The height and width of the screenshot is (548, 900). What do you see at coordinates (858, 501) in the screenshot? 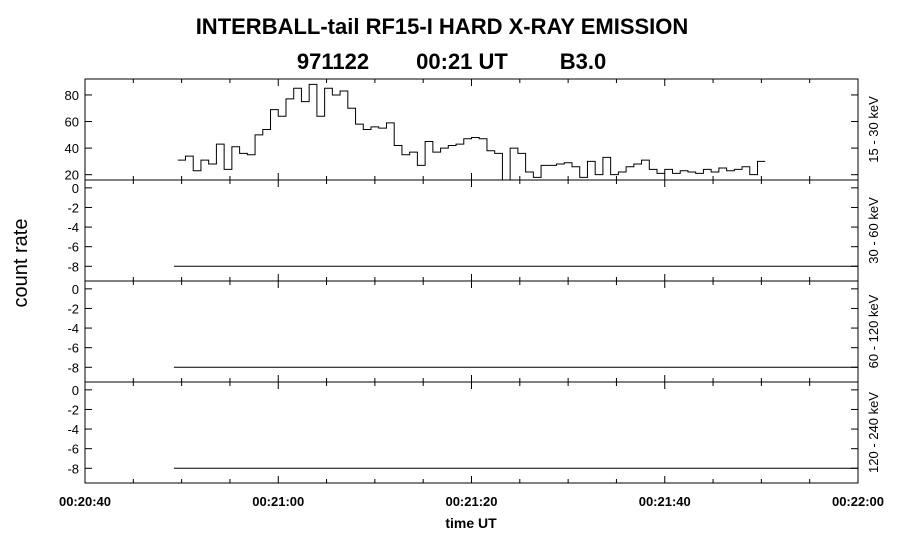
I see `x-tick-label: 00:22:00` at bounding box center [858, 501].